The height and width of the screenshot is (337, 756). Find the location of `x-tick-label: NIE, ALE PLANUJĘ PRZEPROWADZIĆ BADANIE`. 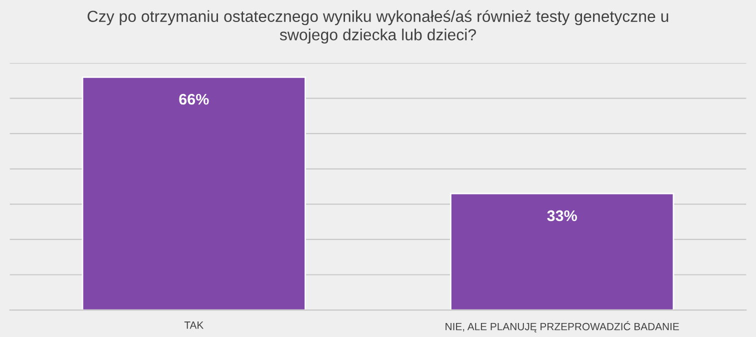

x-tick-label: NIE, ALE PLANUJĘ PRZEPROWADZIĆ BADANIE is located at coordinates (562, 326).